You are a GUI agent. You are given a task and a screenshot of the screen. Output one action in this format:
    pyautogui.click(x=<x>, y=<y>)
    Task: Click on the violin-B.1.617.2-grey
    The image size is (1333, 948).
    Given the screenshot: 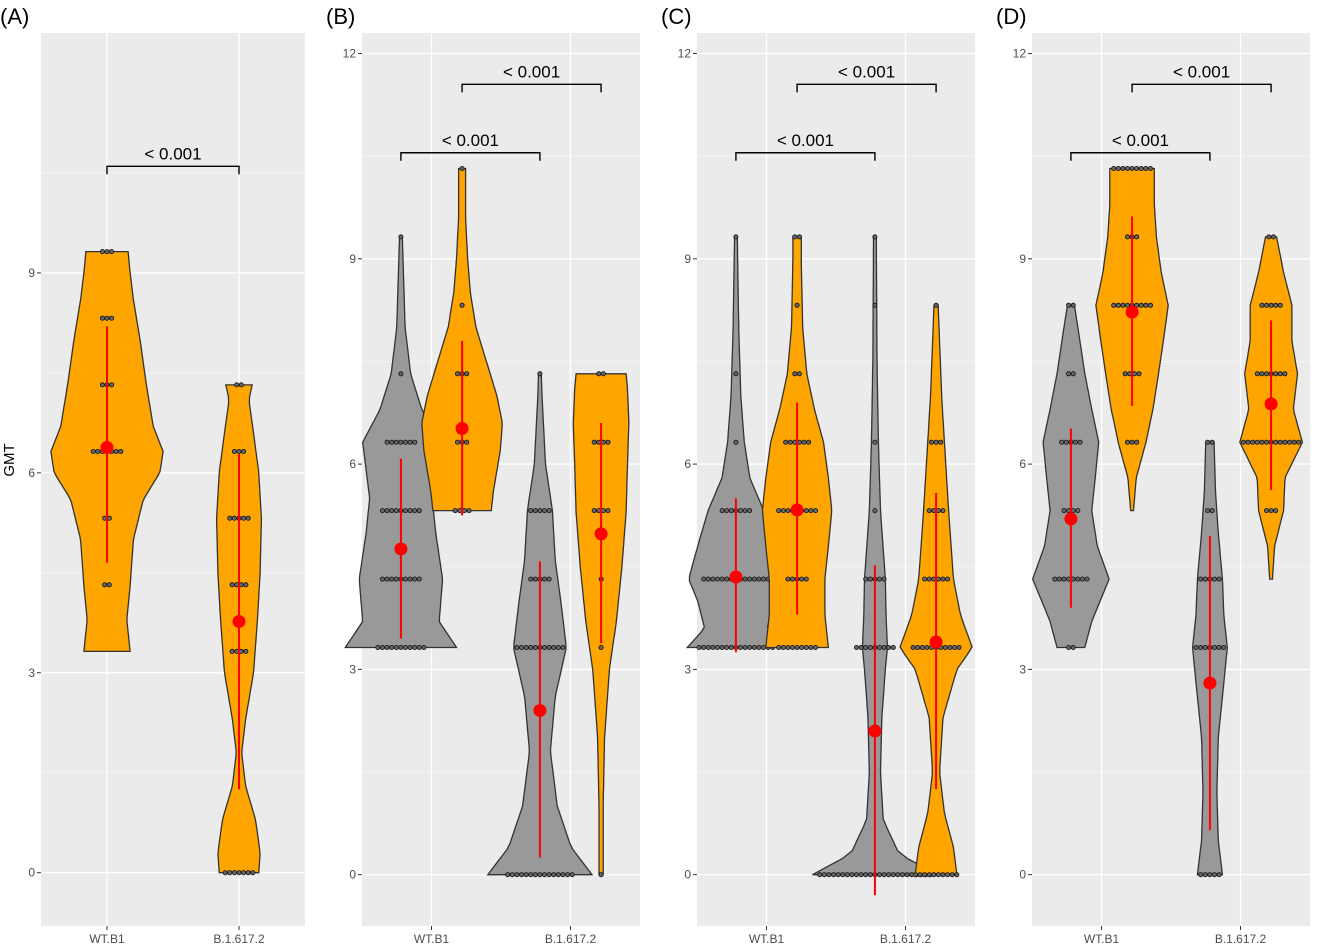 What is the action you would take?
    pyautogui.click(x=875, y=565)
    